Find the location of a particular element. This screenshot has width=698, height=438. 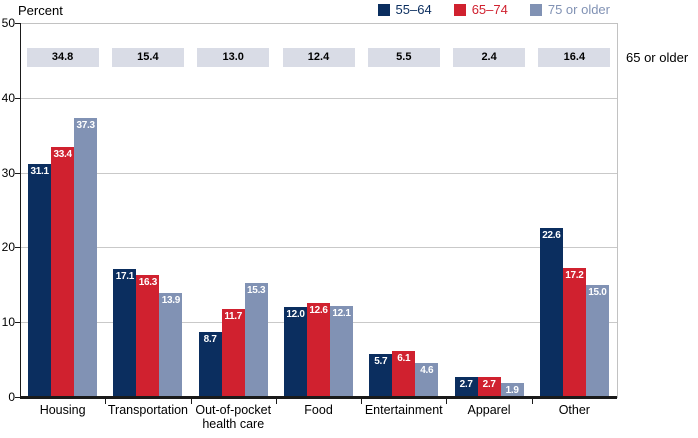

bar-value-label: 33.4 is located at coordinates (62, 154).